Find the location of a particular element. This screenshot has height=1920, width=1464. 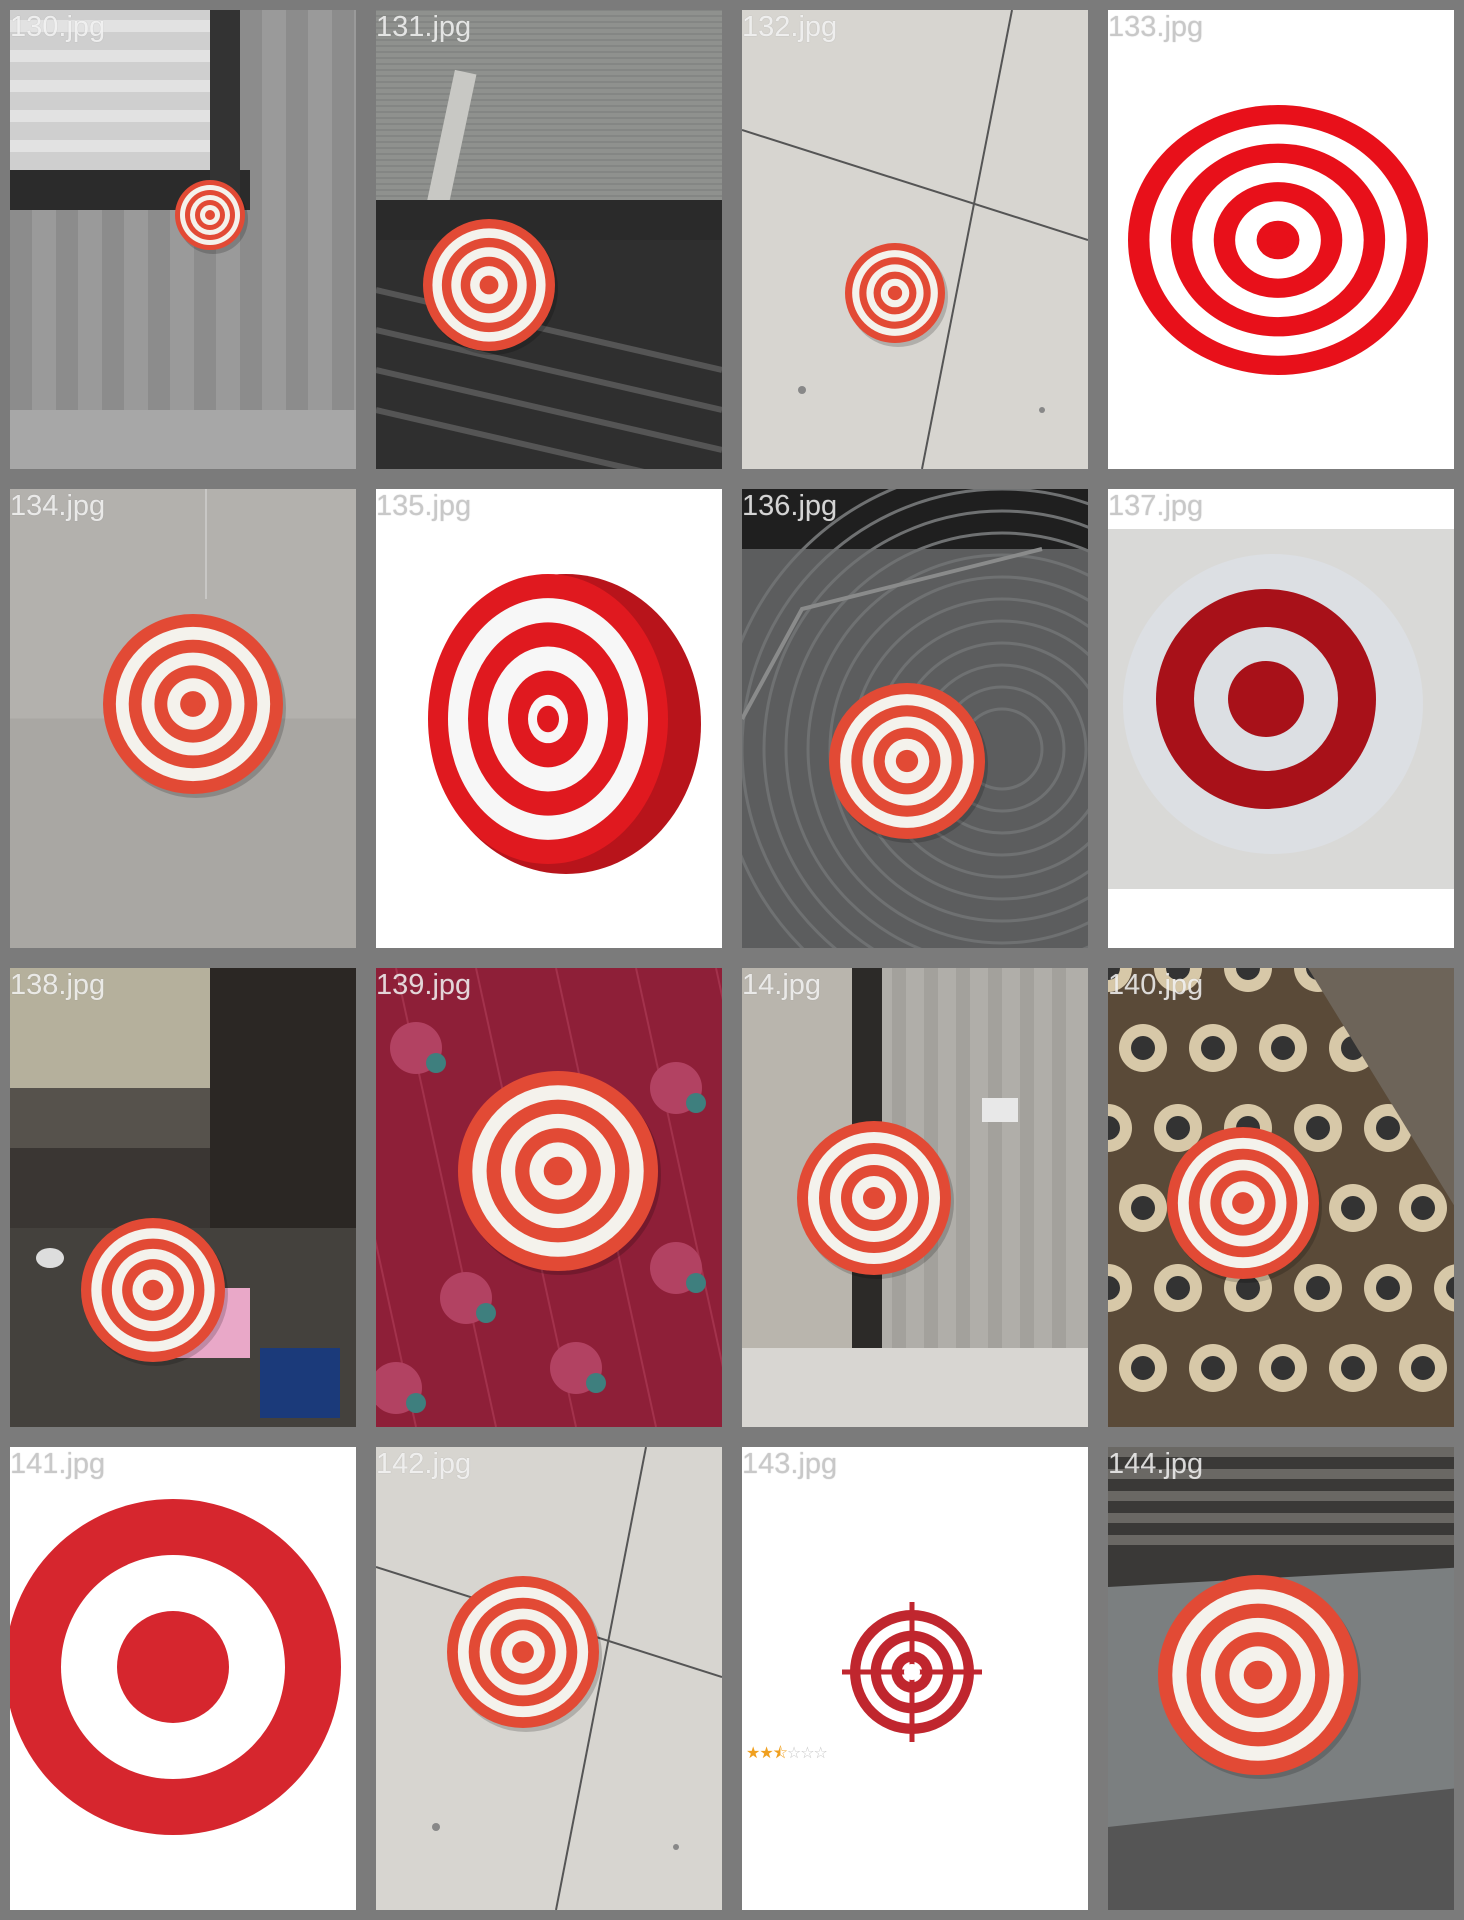

thumbnail-filename: 140.jpg is located at coordinates (1156, 985).